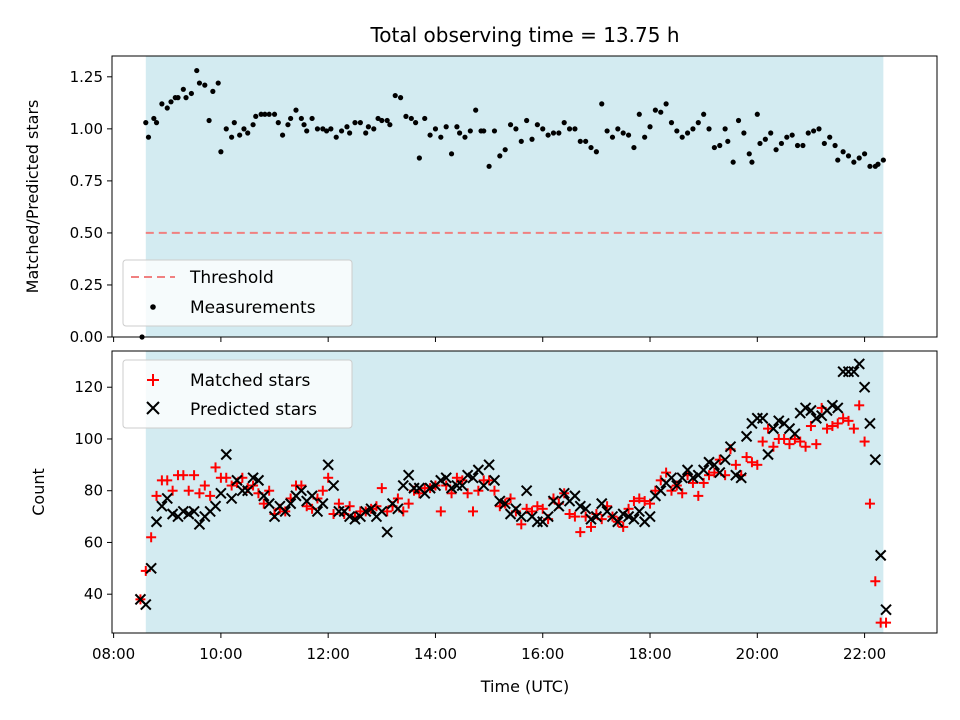 Image resolution: width=960 pixels, height=720 pixels. What do you see at coordinates (153, 380) in the screenshot?
I see `legend-matched-swatch` at bounding box center [153, 380].